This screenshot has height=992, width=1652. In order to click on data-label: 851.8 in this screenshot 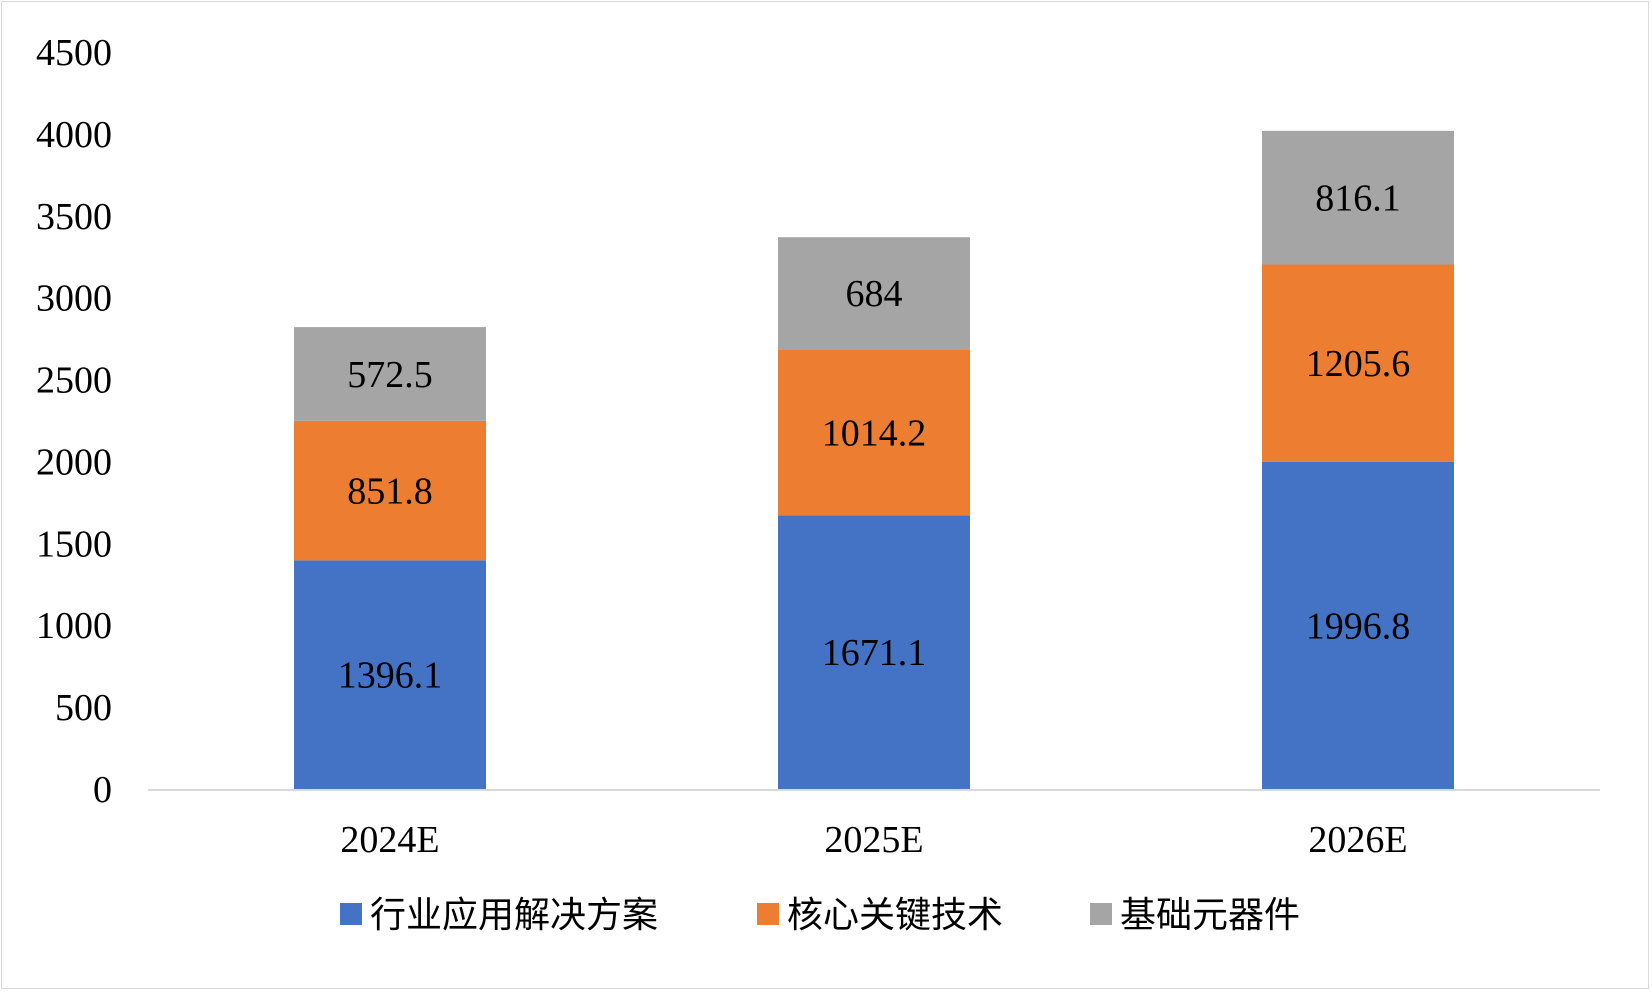, I will do `click(390, 492)`.